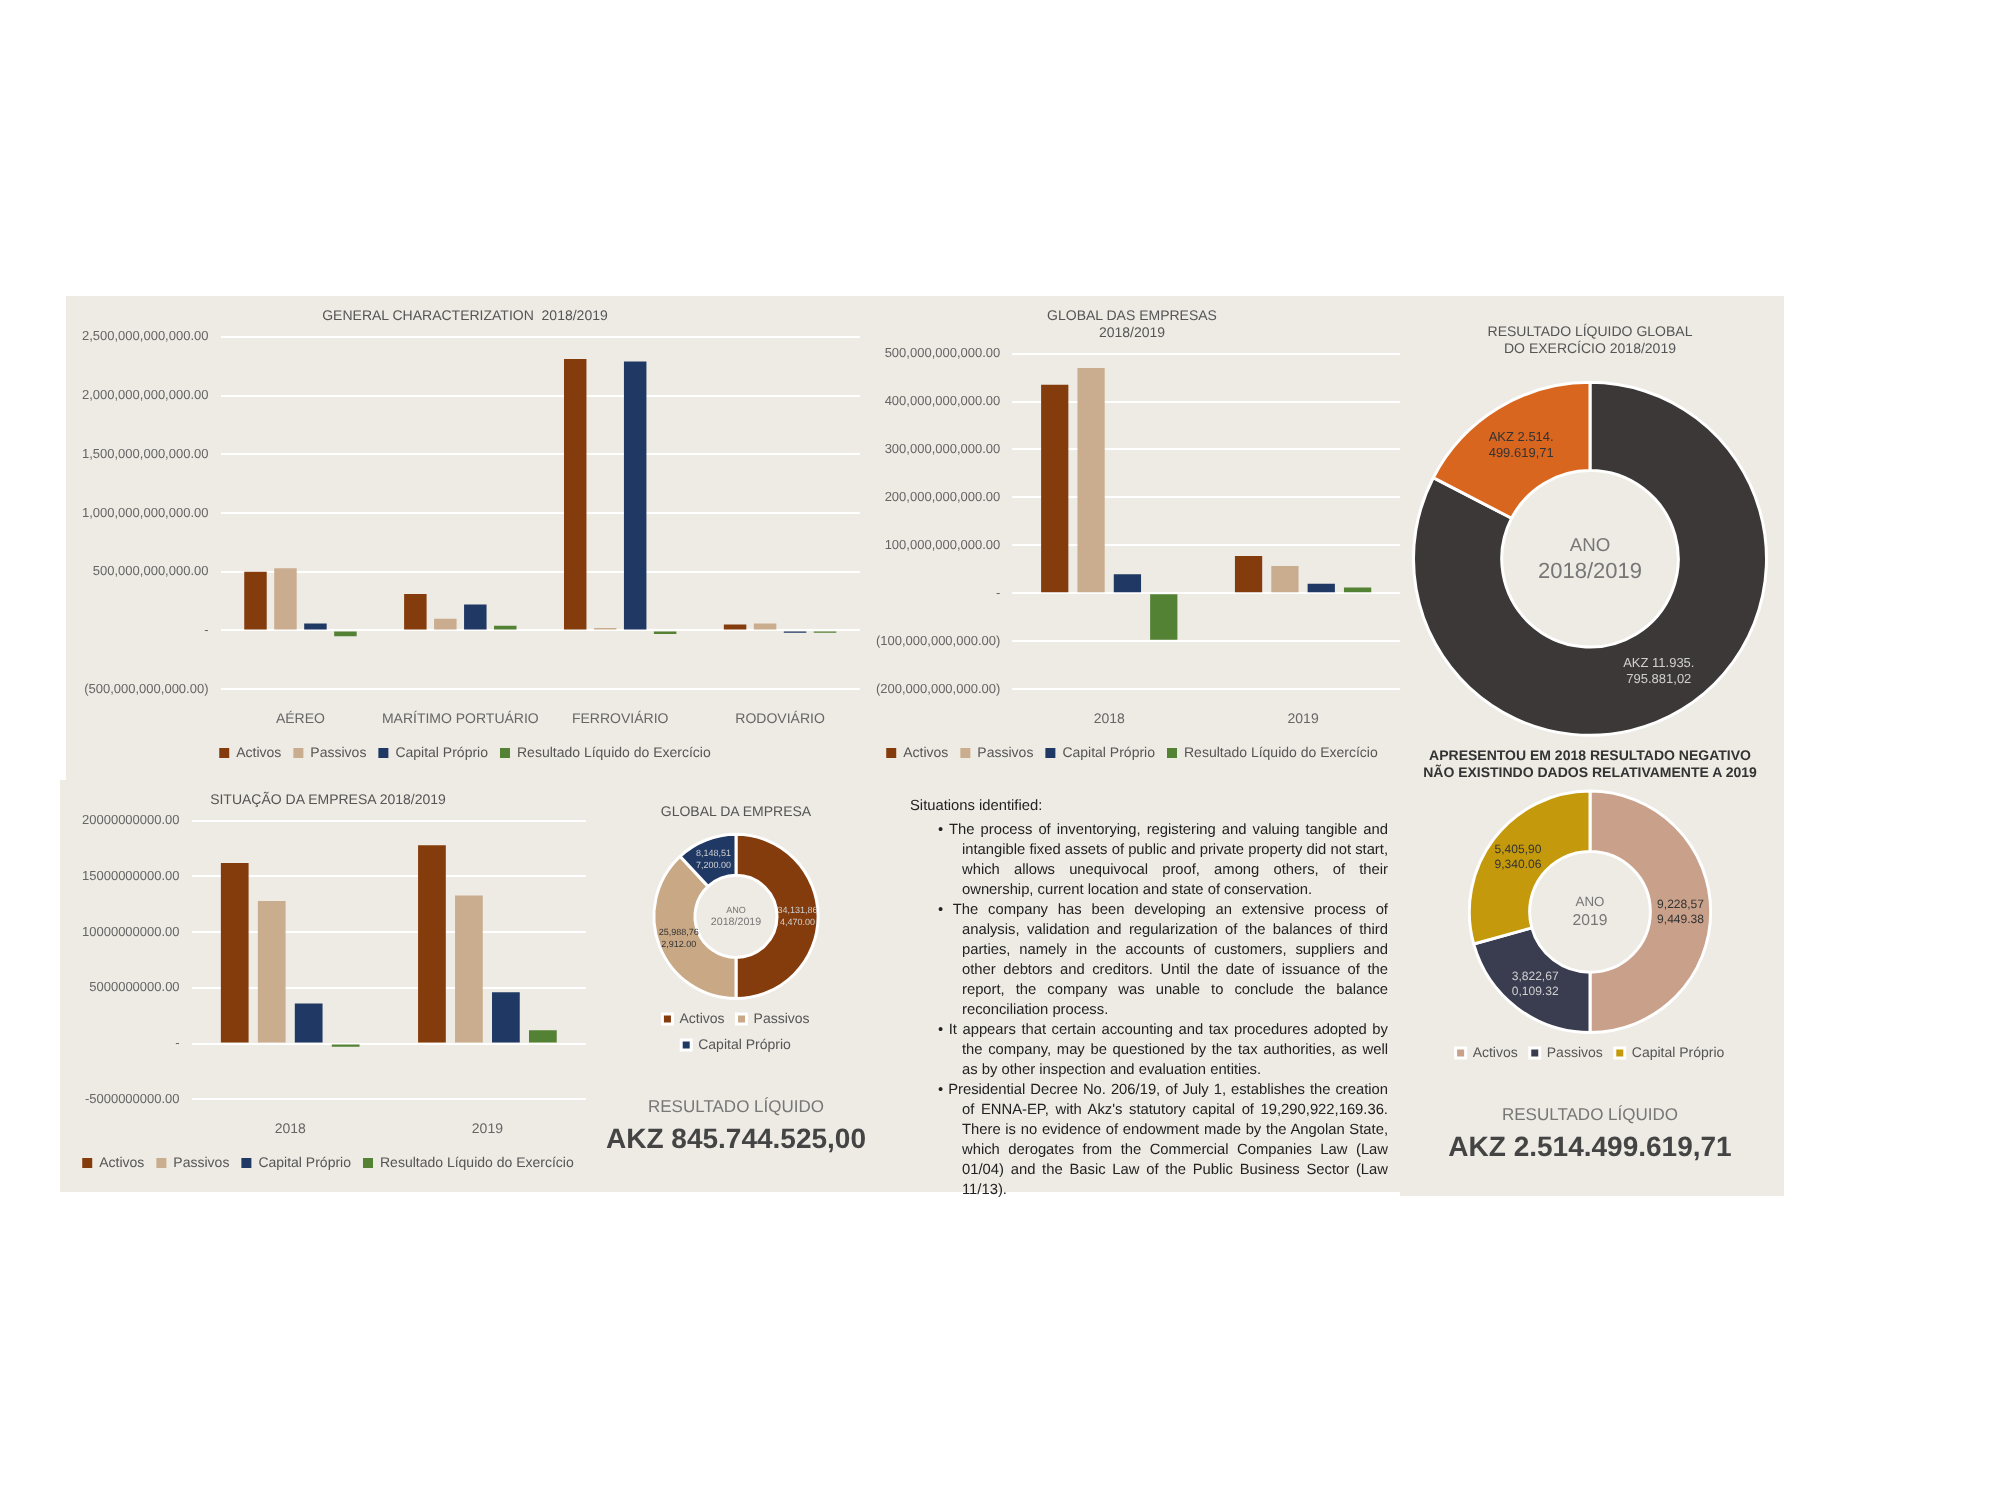 The image size is (2000, 1500). What do you see at coordinates (1590, 559) in the screenshot?
I see `text: ANO 2018/2019` at bounding box center [1590, 559].